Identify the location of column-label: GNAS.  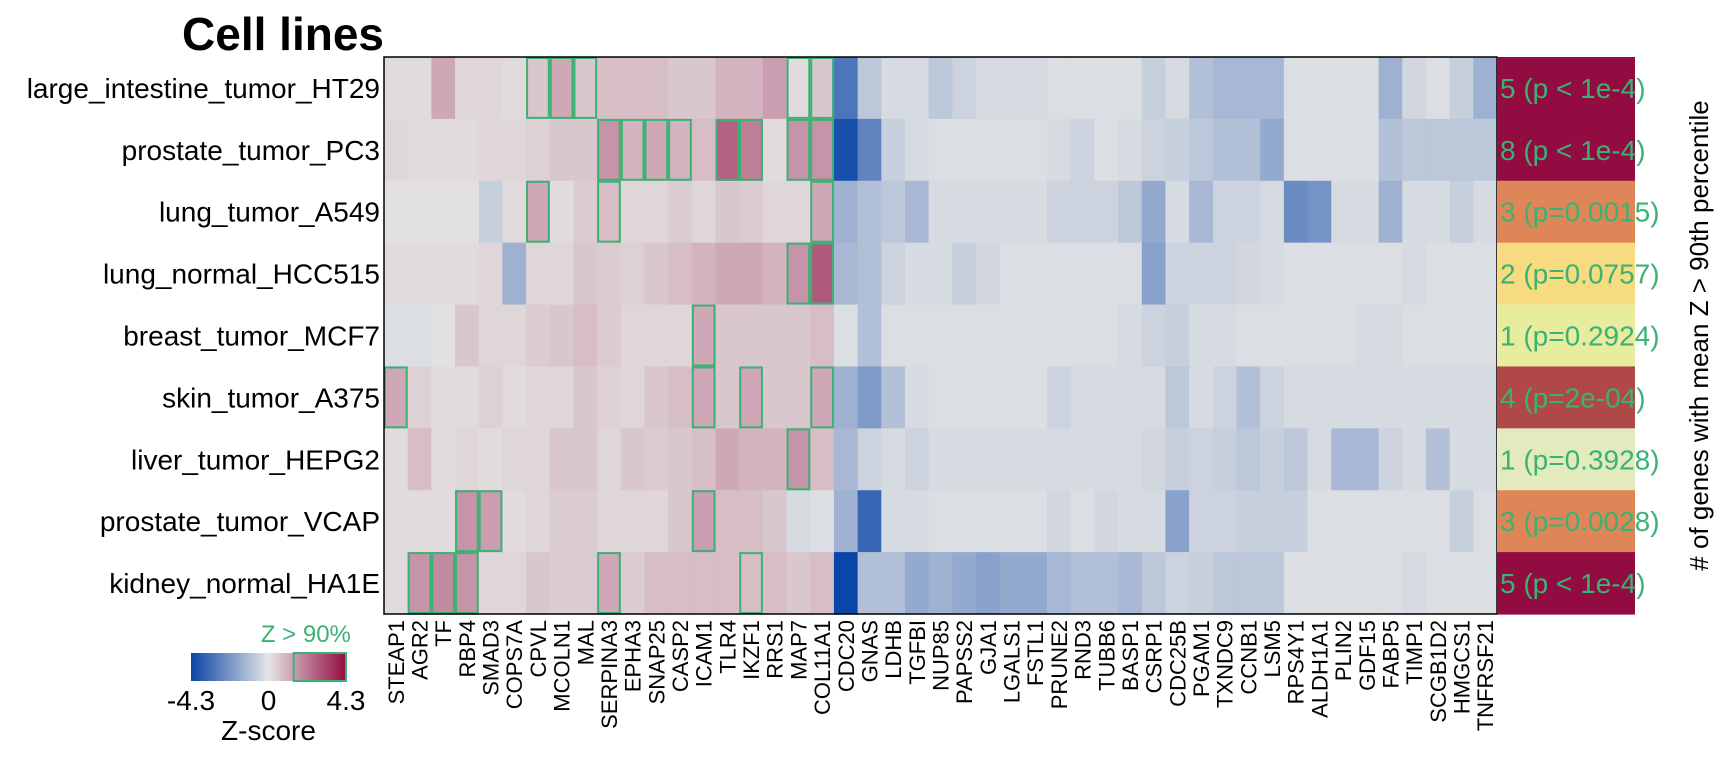
(869, 651).